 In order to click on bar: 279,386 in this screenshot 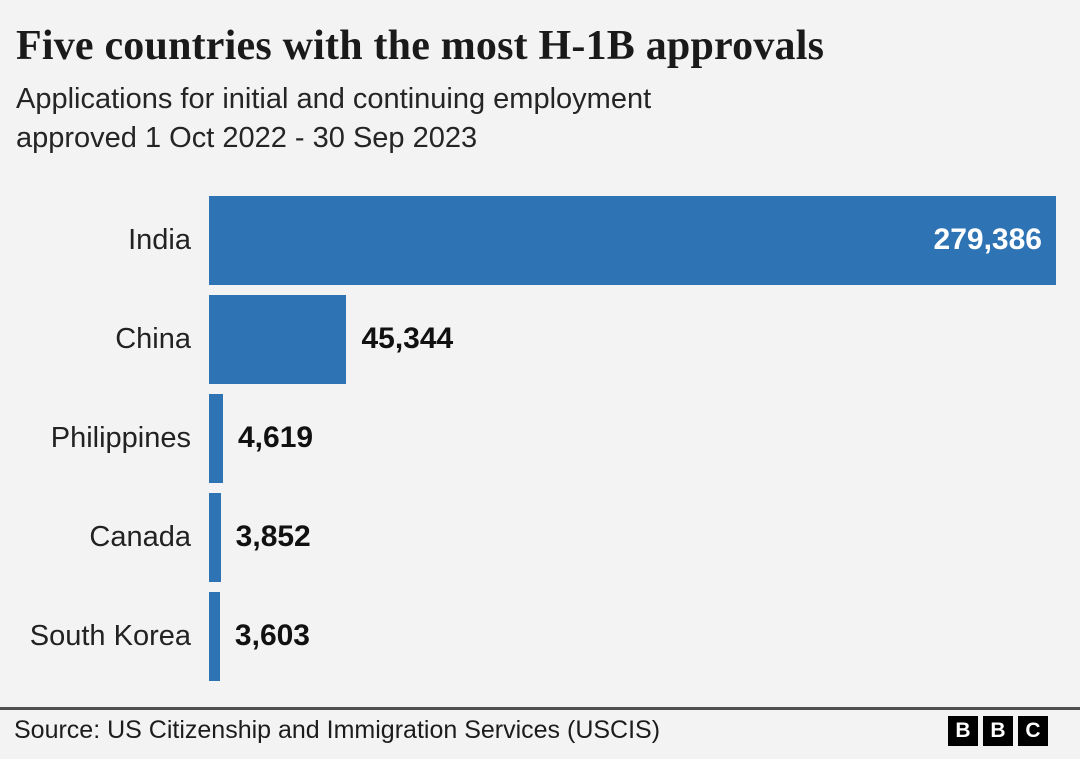, I will do `click(632, 240)`.